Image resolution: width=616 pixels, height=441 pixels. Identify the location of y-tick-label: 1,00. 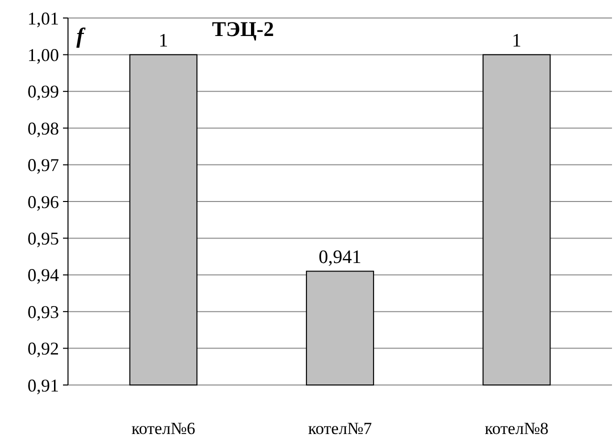
(43, 55).